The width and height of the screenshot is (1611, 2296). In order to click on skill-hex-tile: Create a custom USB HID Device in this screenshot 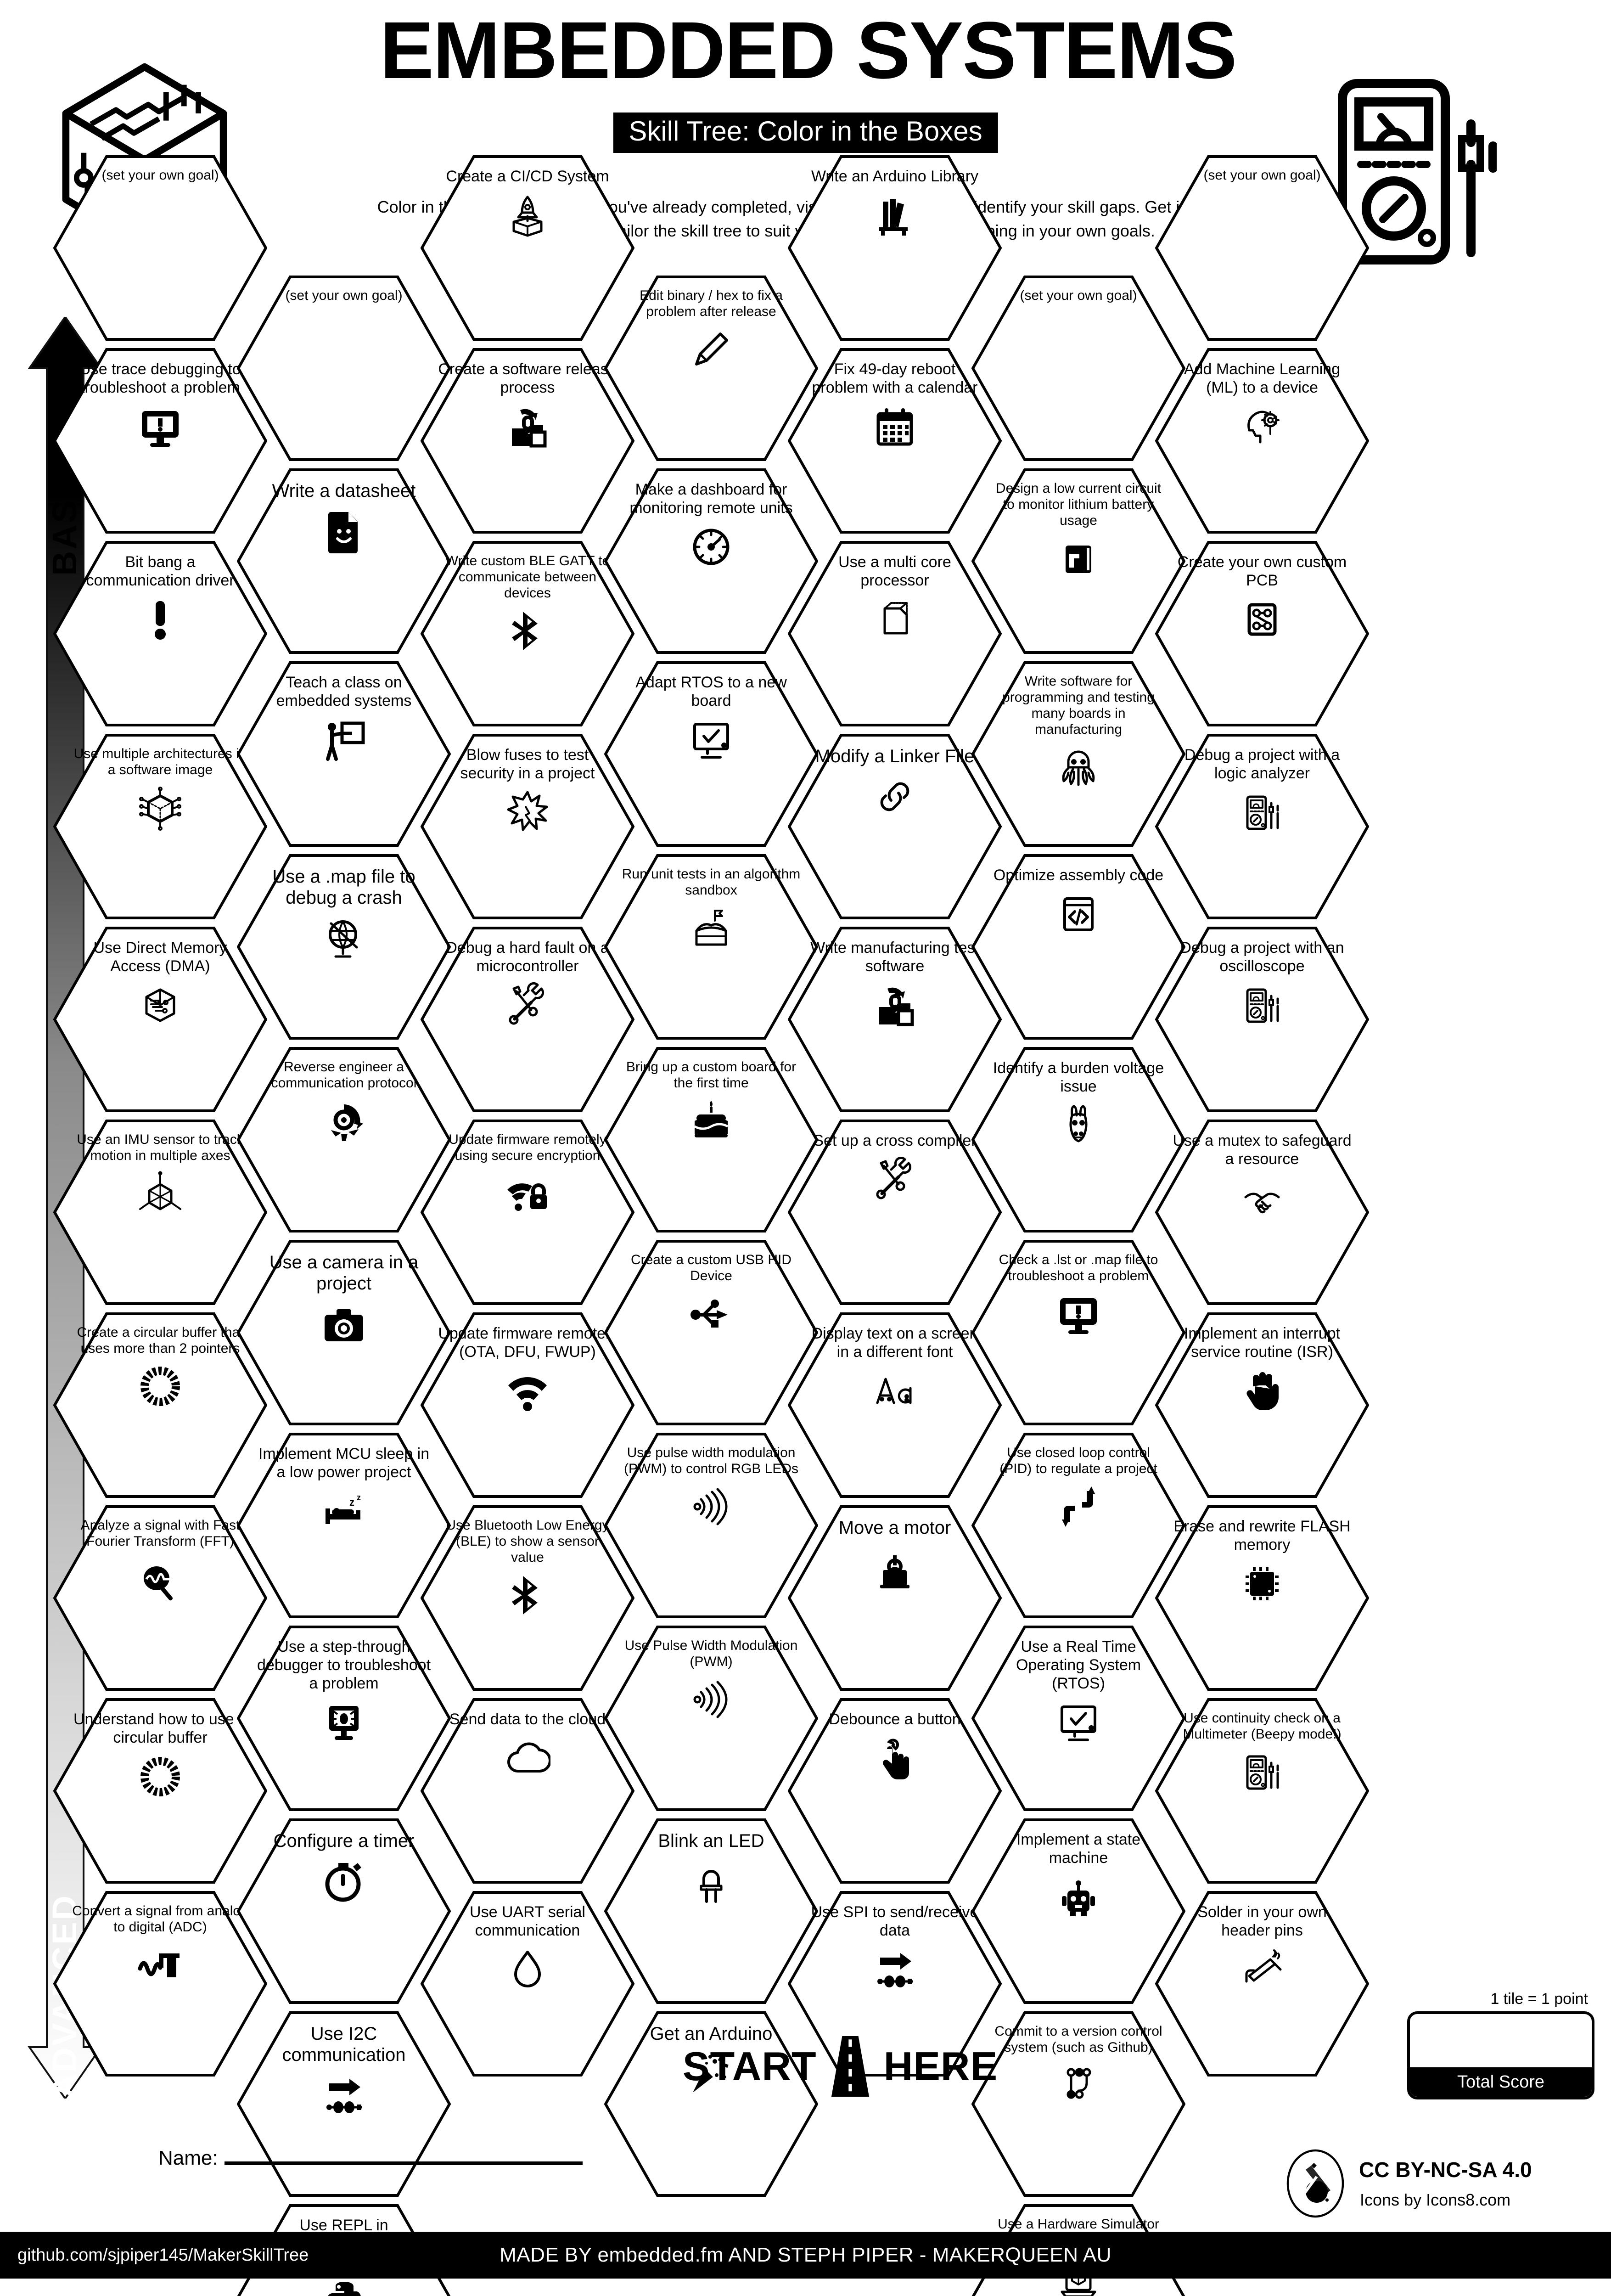, I will do `click(711, 1332)`.